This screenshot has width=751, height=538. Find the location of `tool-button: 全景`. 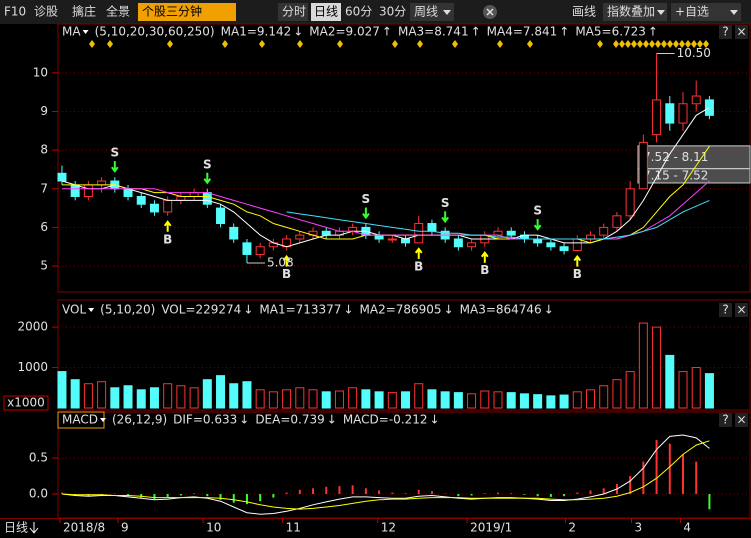

tool-button: 全景 is located at coordinates (118, 11).